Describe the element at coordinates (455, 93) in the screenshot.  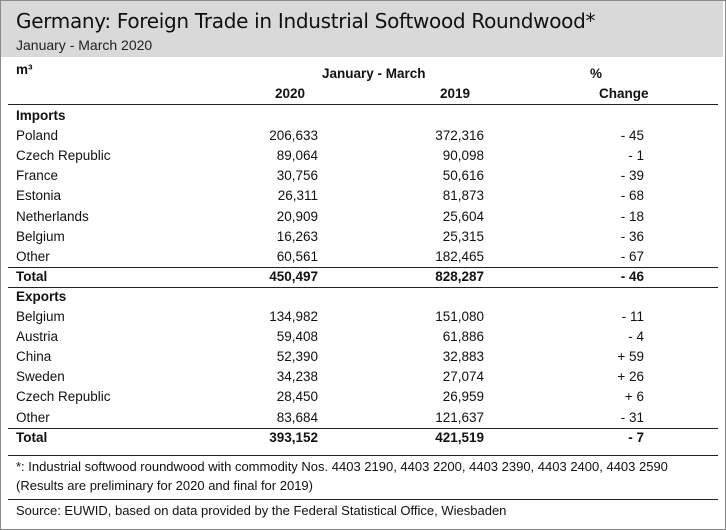
I see `year-2019-header: 2019` at that location.